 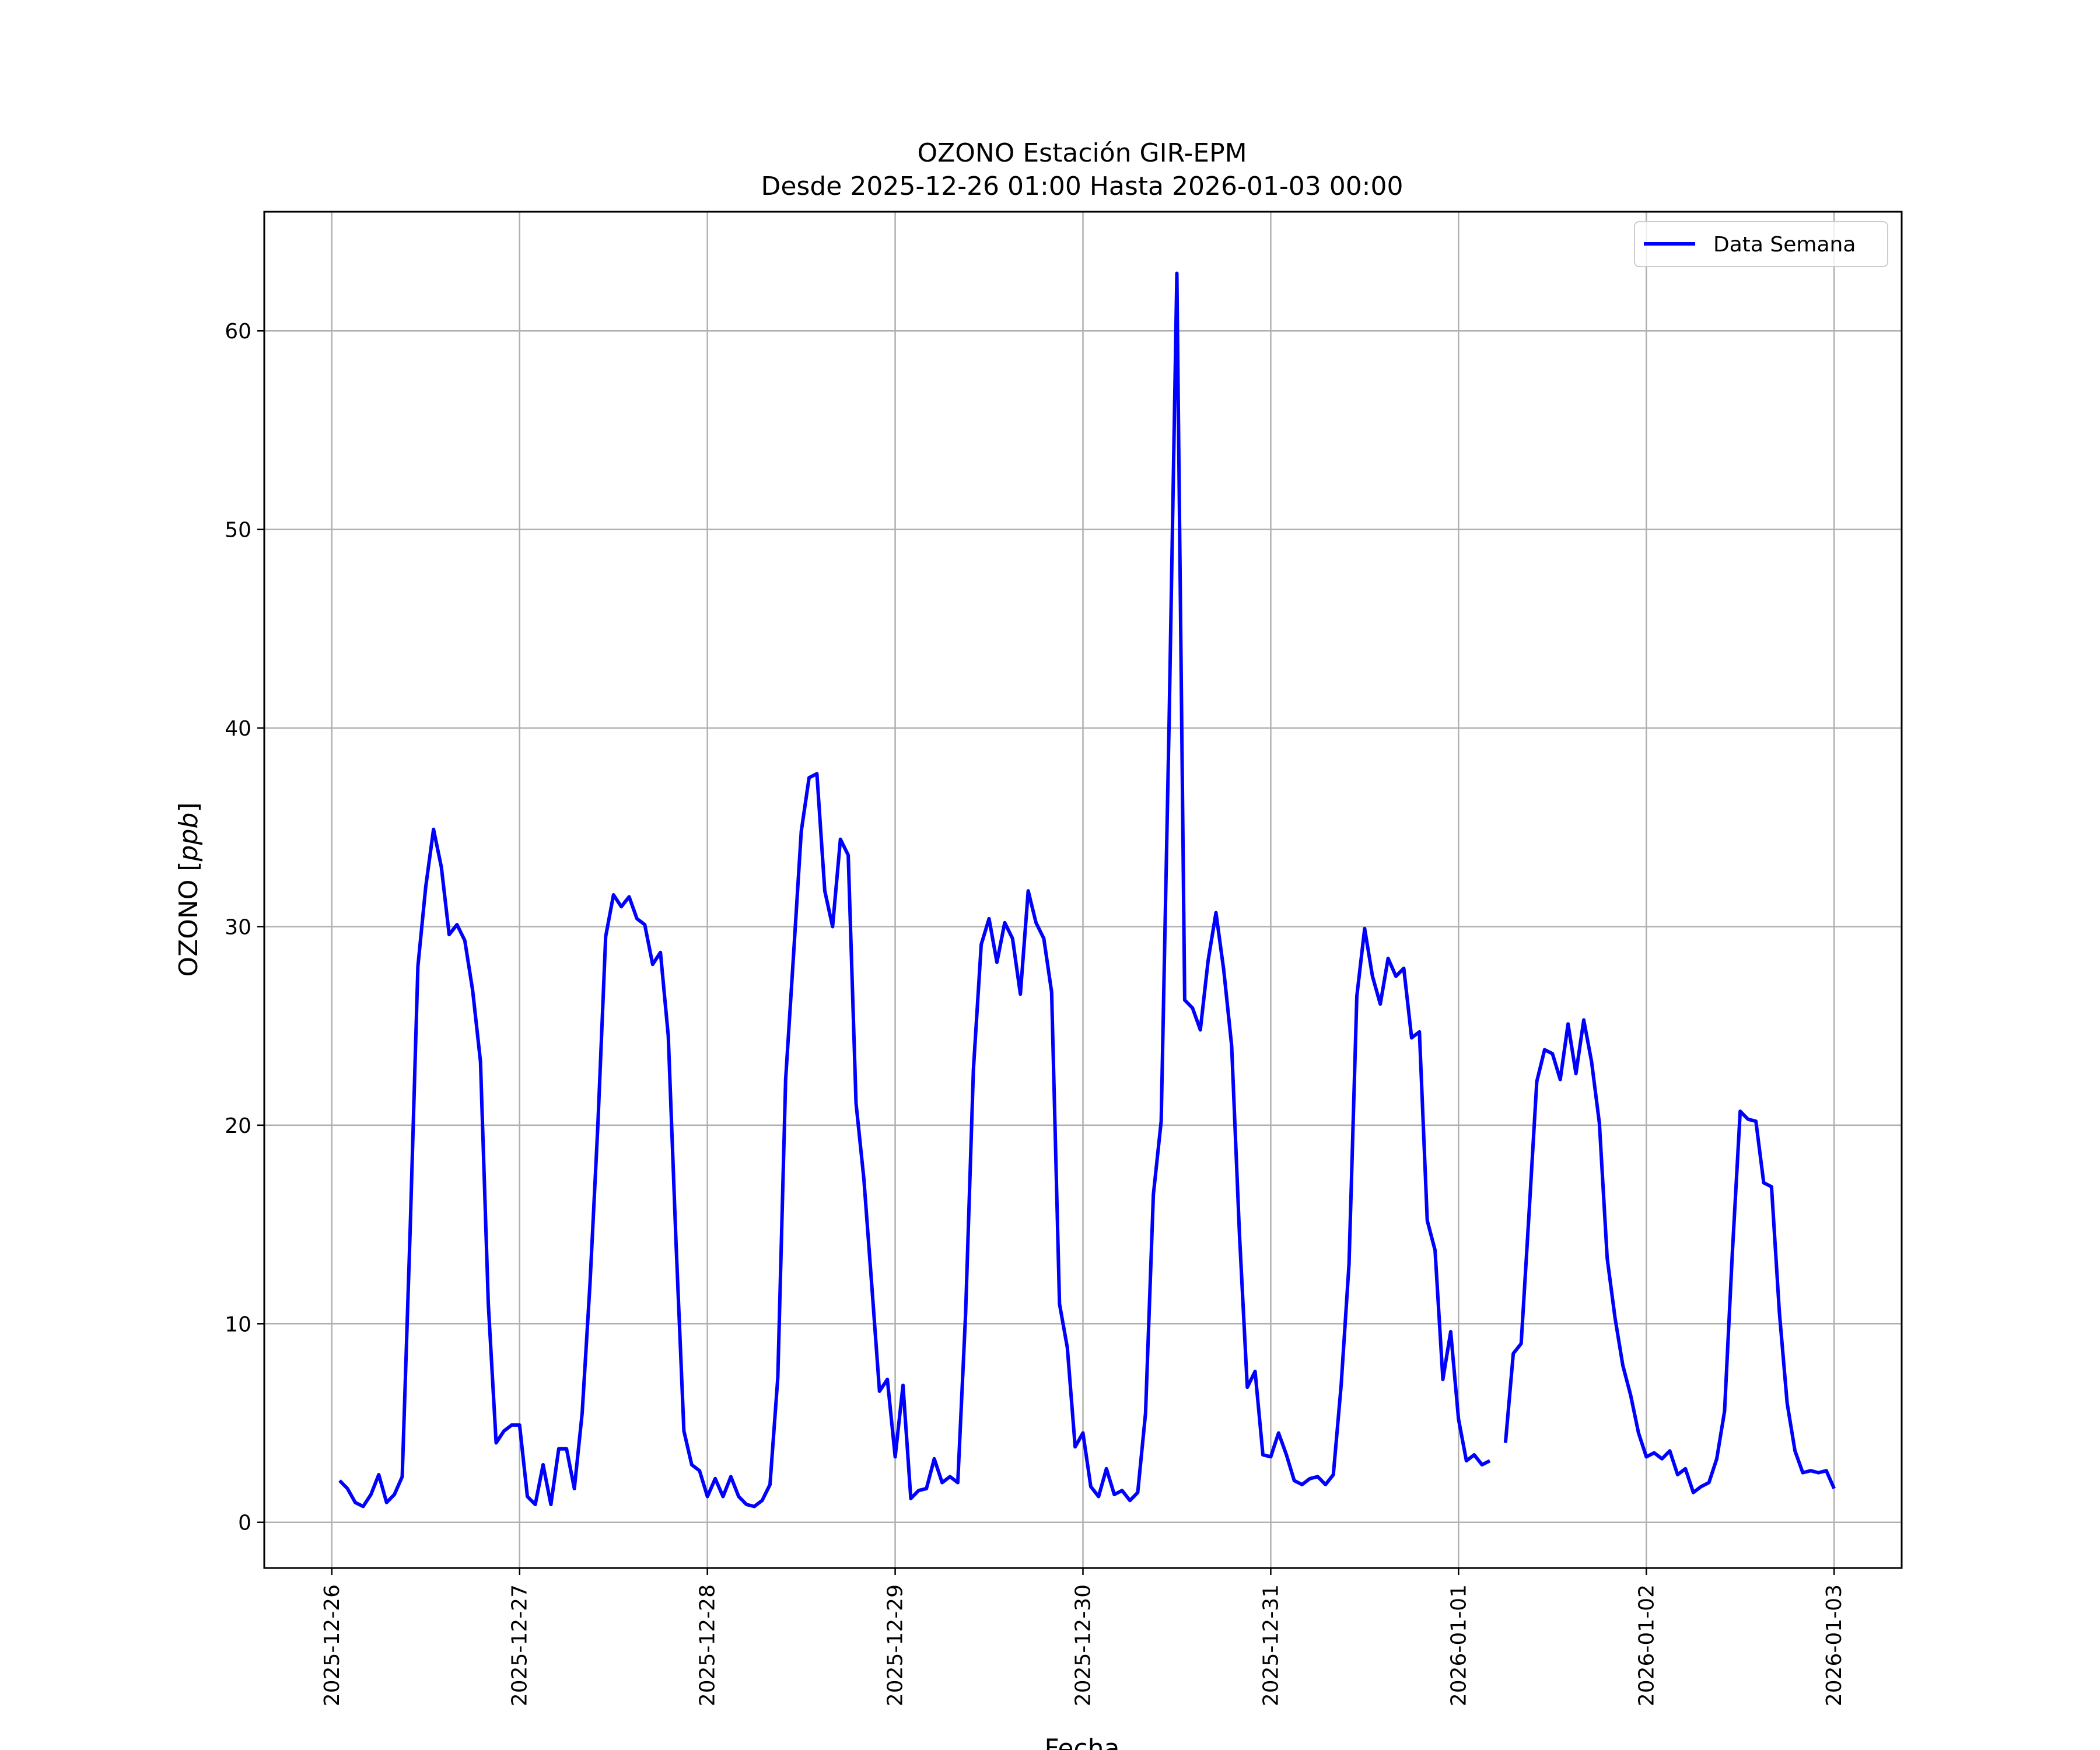 I want to click on y-axis-label-suffix: ], so click(x=189, y=807).